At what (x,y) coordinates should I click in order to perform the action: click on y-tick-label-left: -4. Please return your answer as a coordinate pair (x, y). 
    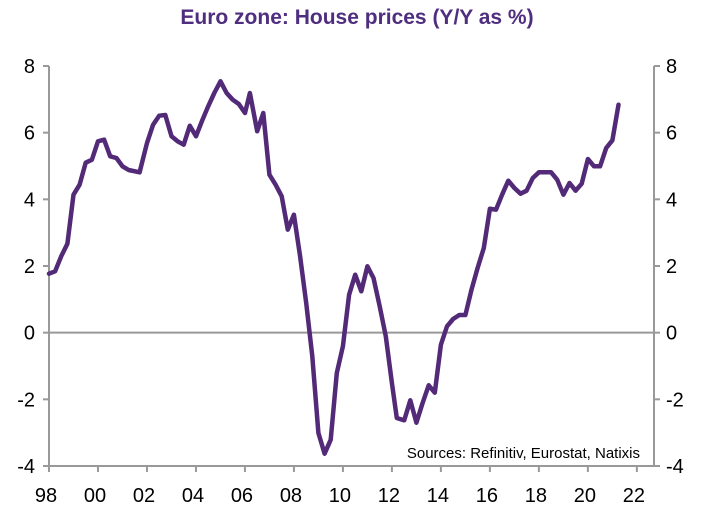
    Looking at the image, I should click on (26, 467).